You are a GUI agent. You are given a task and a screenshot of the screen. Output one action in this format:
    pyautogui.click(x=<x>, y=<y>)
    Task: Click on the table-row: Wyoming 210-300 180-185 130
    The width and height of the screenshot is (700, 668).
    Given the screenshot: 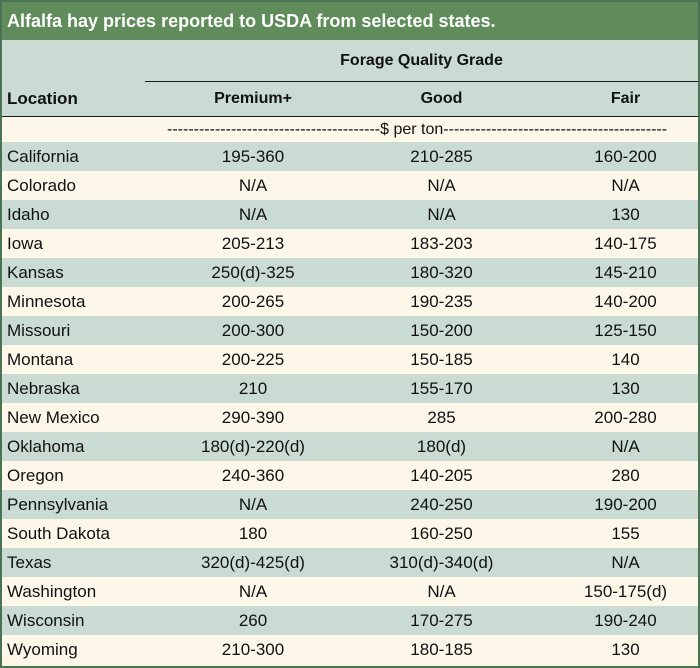 What is the action you would take?
    pyautogui.click(x=350, y=649)
    